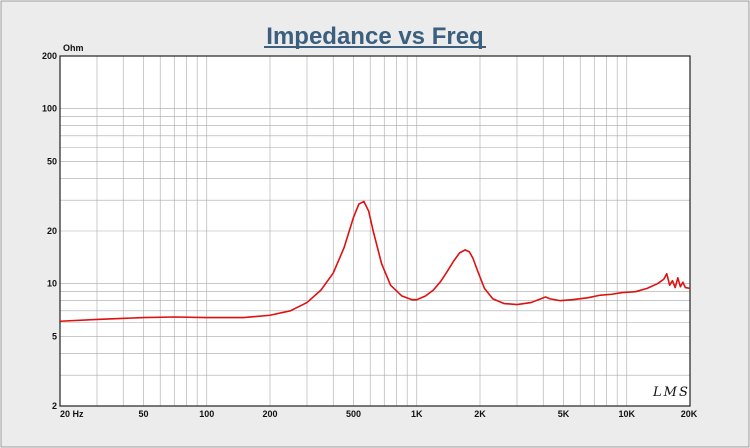  What do you see at coordinates (269, 414) in the screenshot?
I see `x-tick-label: 200` at bounding box center [269, 414].